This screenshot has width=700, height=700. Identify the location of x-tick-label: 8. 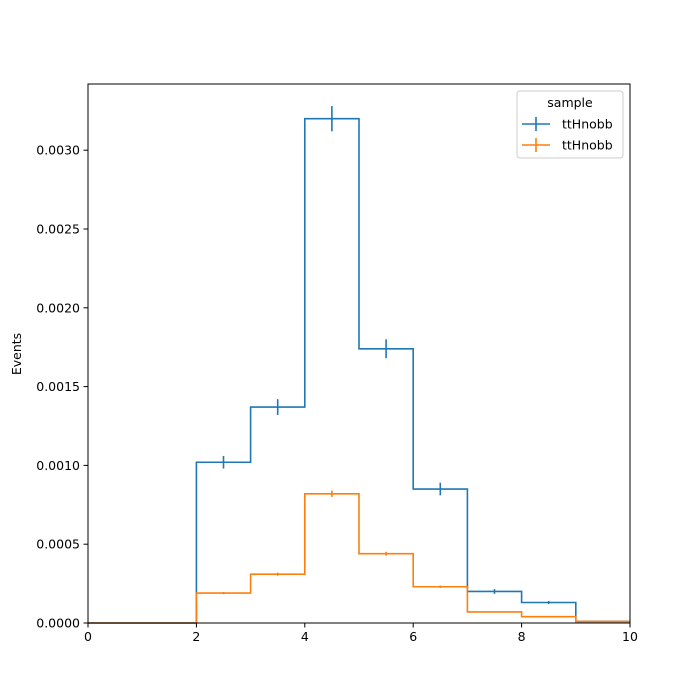
(522, 636).